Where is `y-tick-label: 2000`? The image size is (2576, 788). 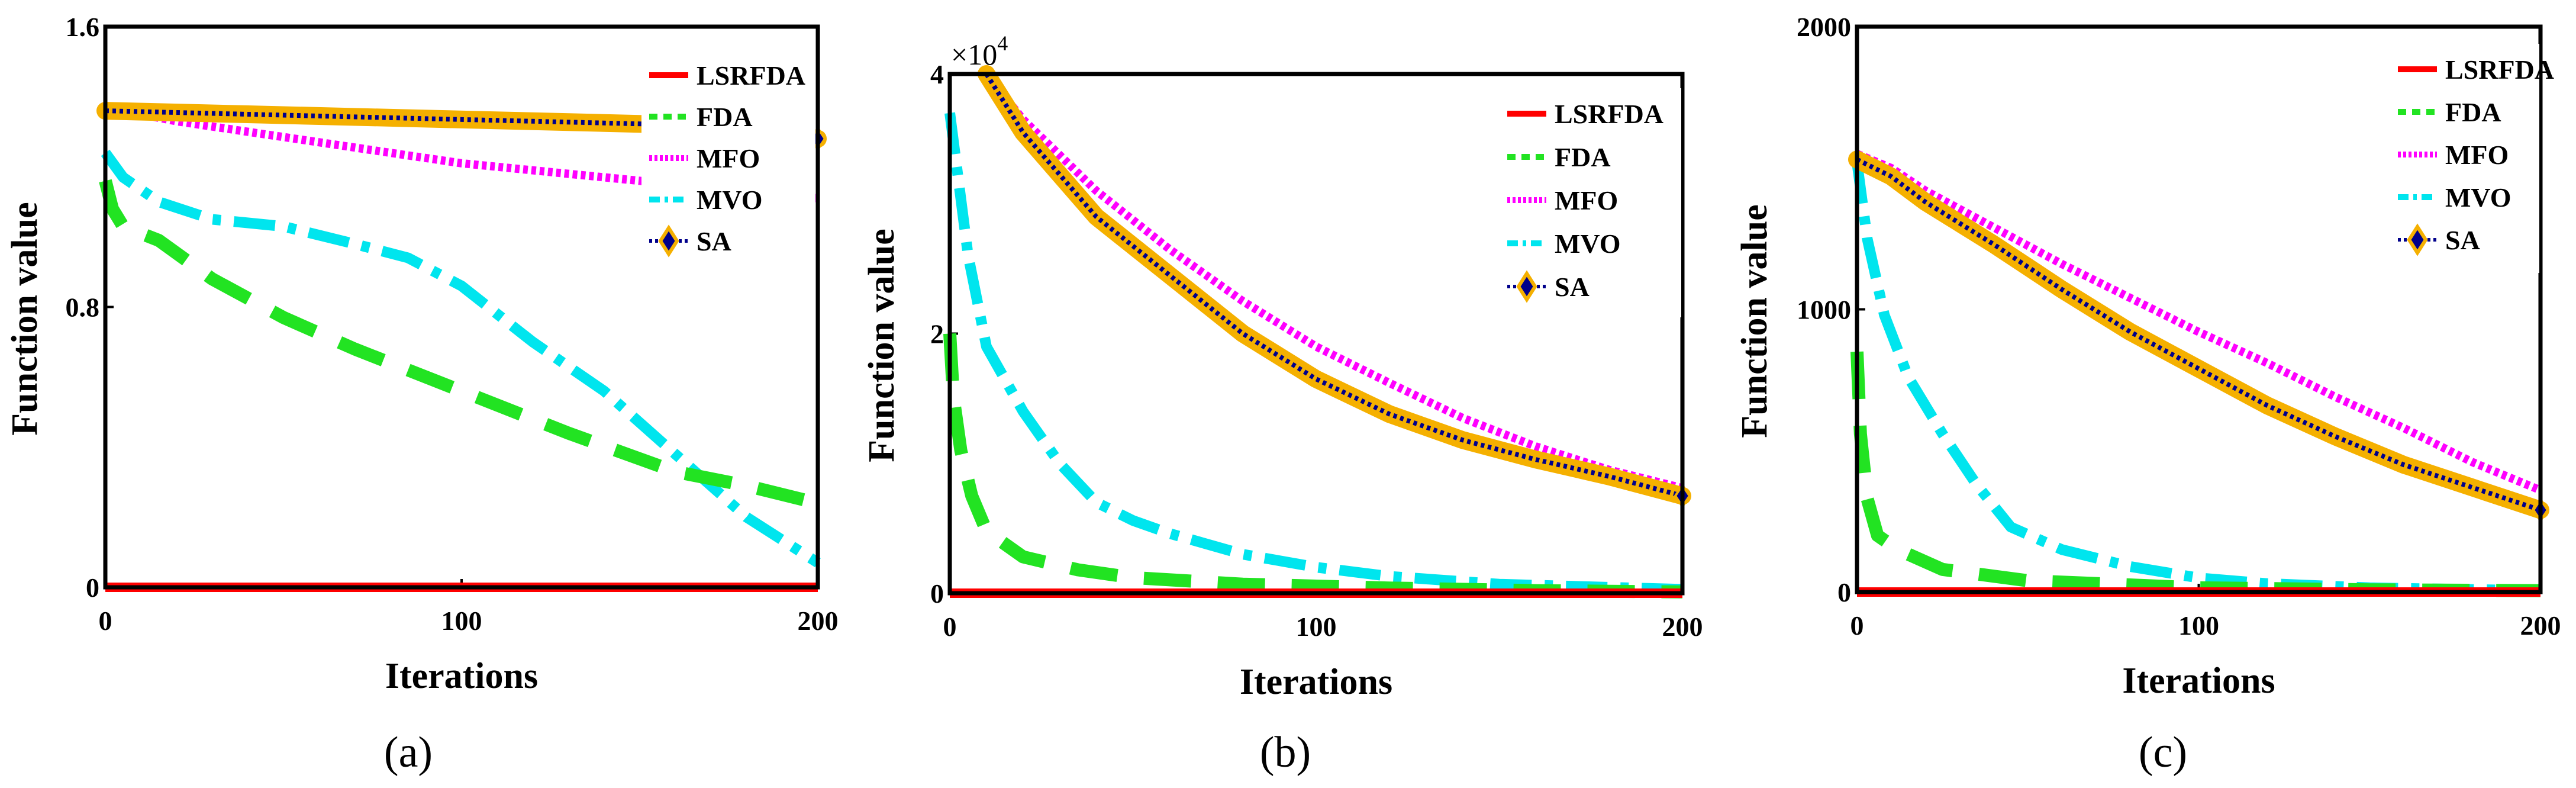 y-tick-label: 2000 is located at coordinates (1824, 27).